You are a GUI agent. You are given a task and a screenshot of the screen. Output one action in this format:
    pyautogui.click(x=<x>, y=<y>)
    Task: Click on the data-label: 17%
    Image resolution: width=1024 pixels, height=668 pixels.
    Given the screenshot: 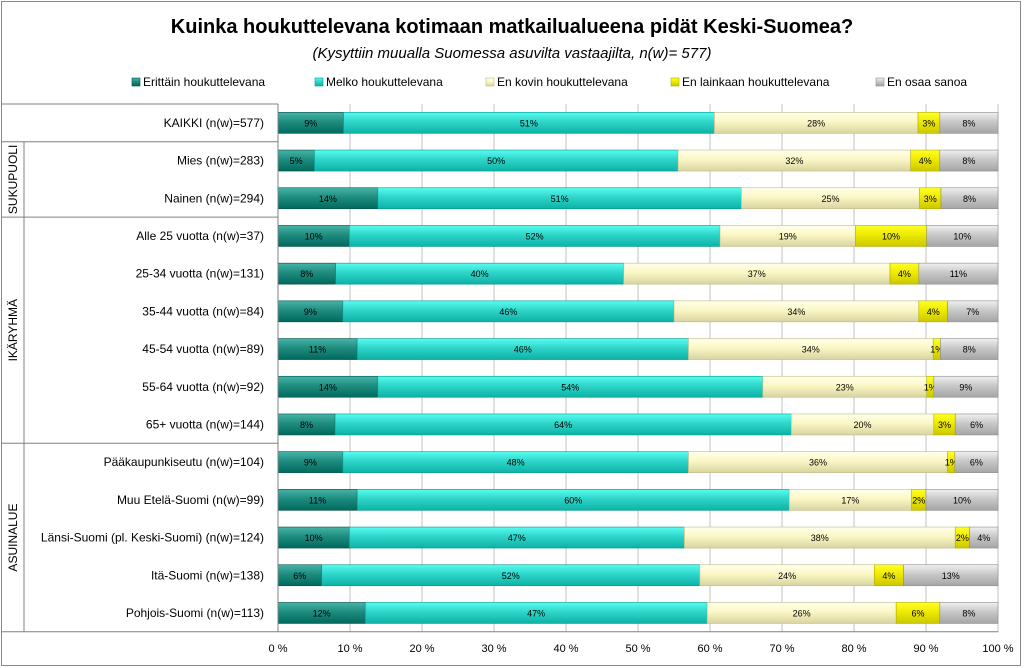 What is the action you would take?
    pyautogui.click(x=850, y=500)
    